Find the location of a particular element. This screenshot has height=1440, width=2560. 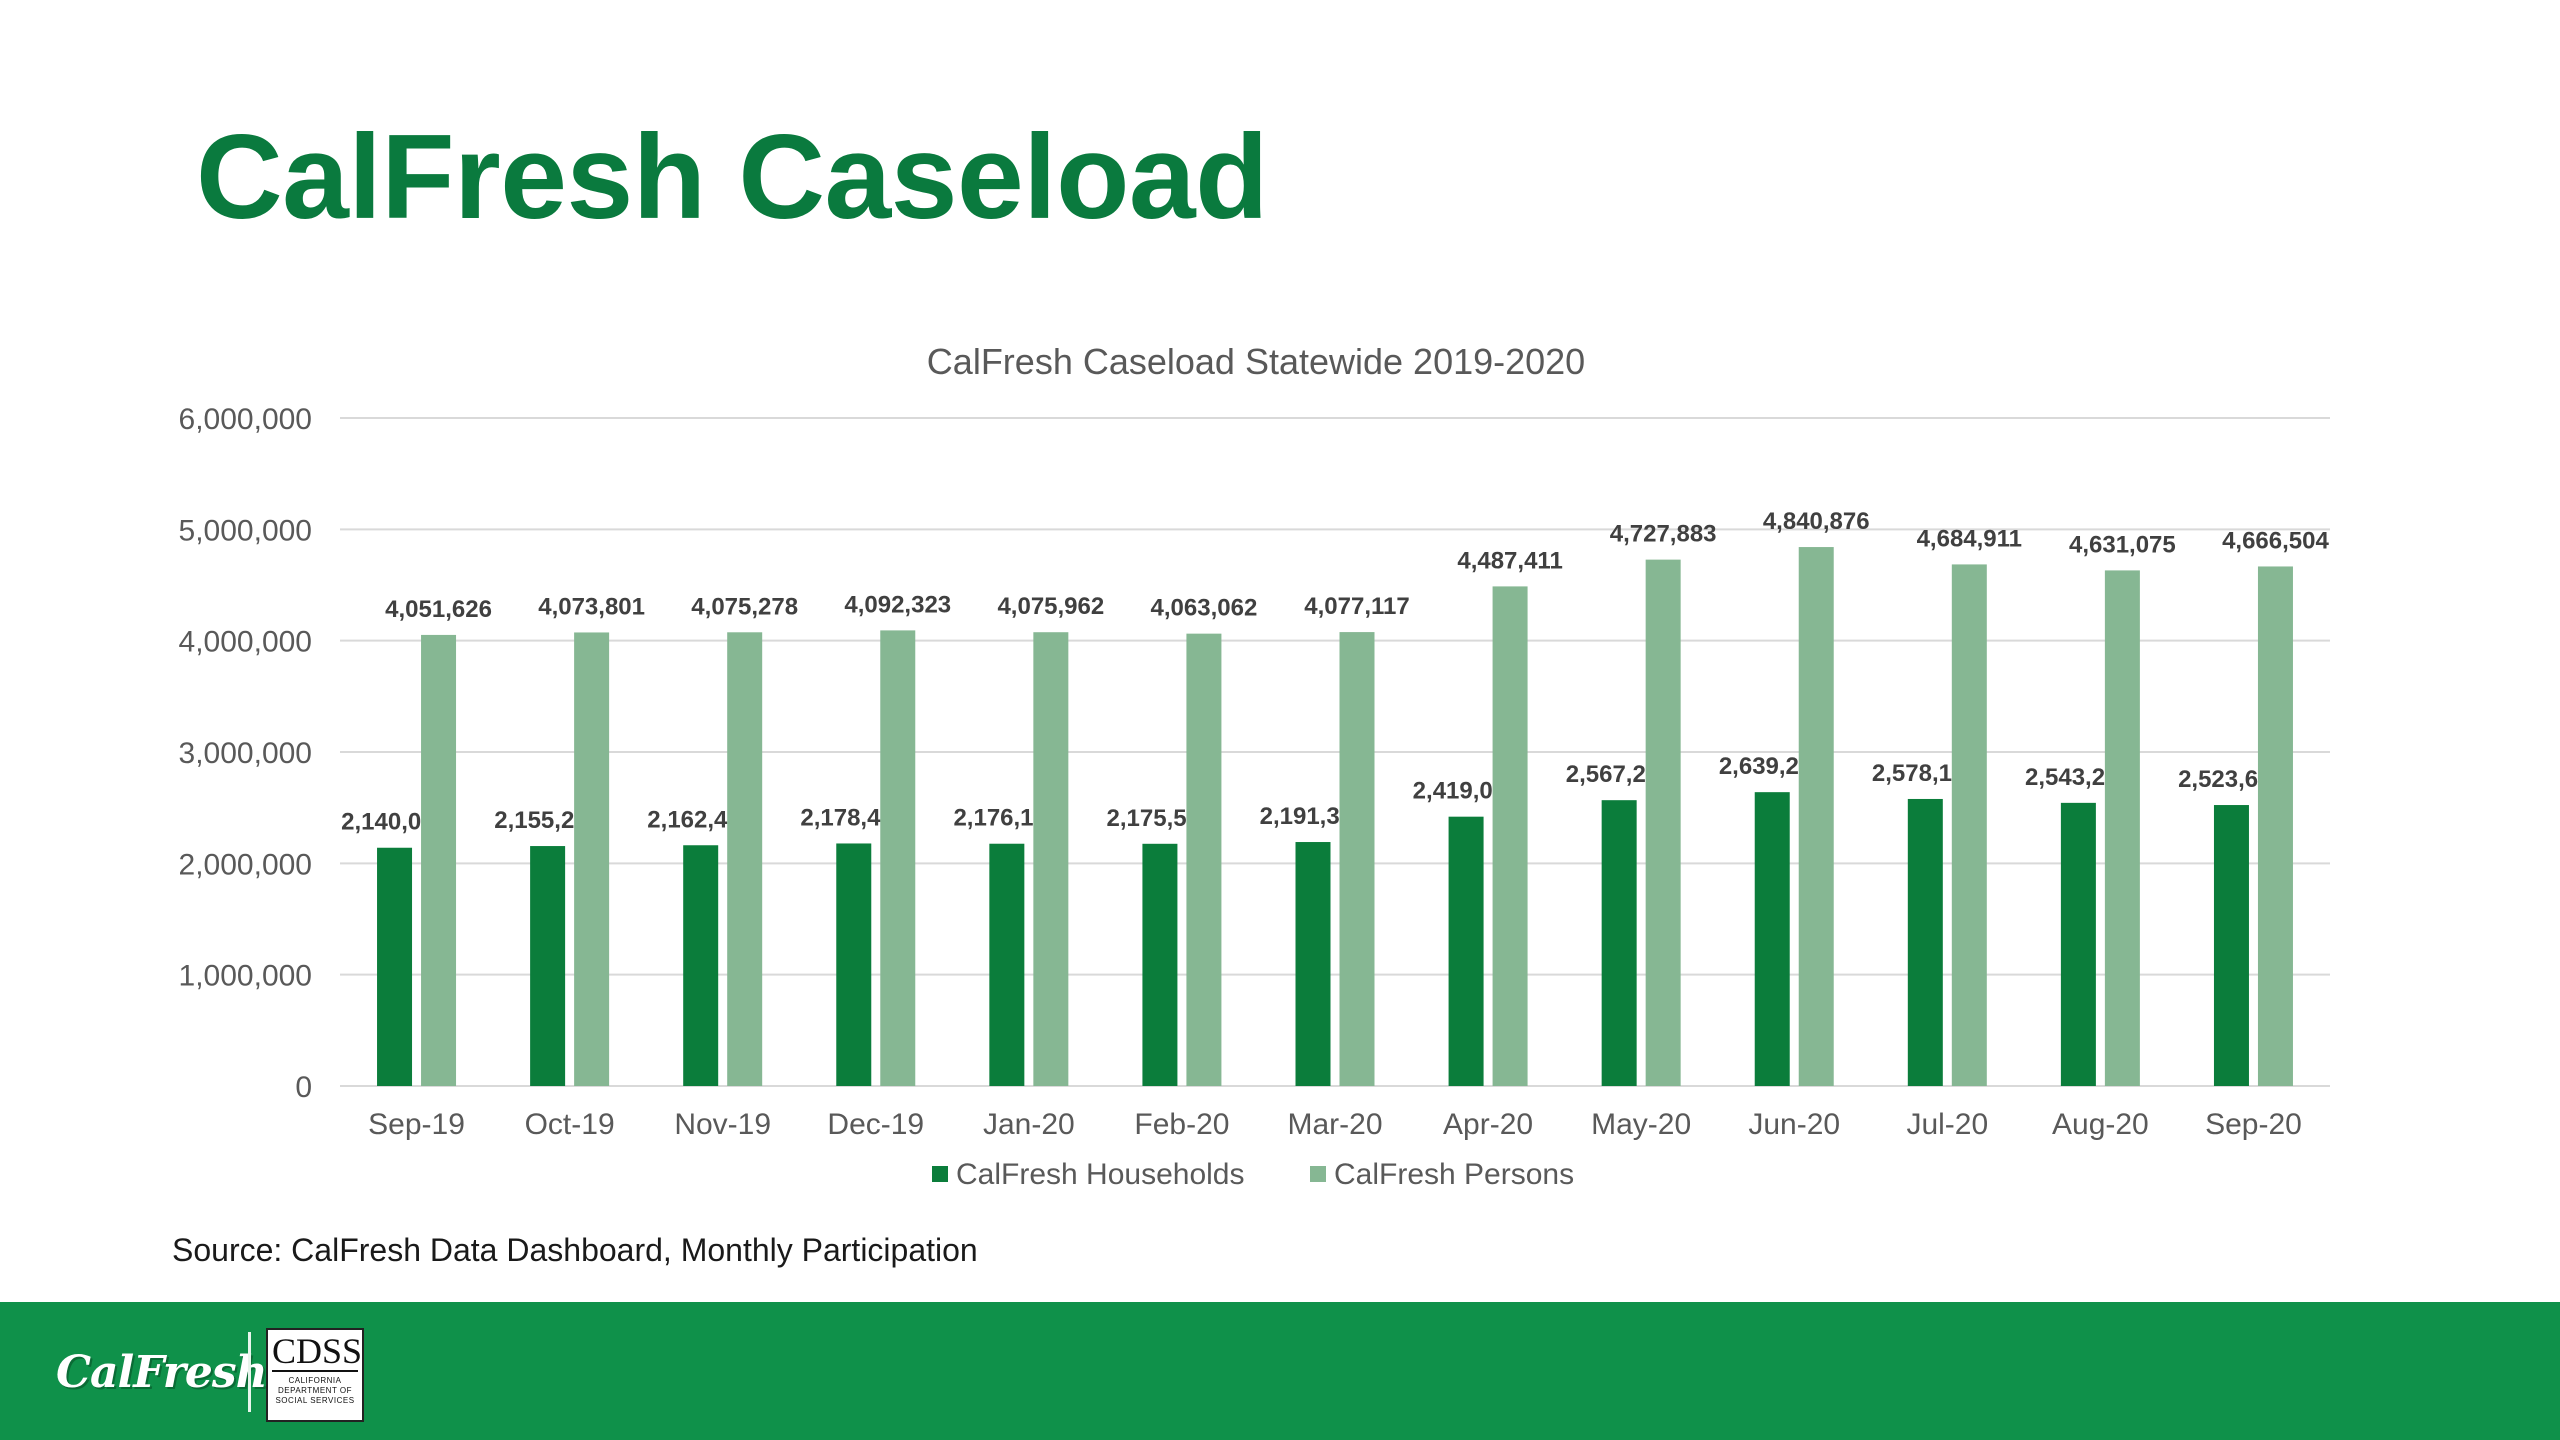

calfresh-logo-text: CalFresh is located at coordinates (162, 1372).